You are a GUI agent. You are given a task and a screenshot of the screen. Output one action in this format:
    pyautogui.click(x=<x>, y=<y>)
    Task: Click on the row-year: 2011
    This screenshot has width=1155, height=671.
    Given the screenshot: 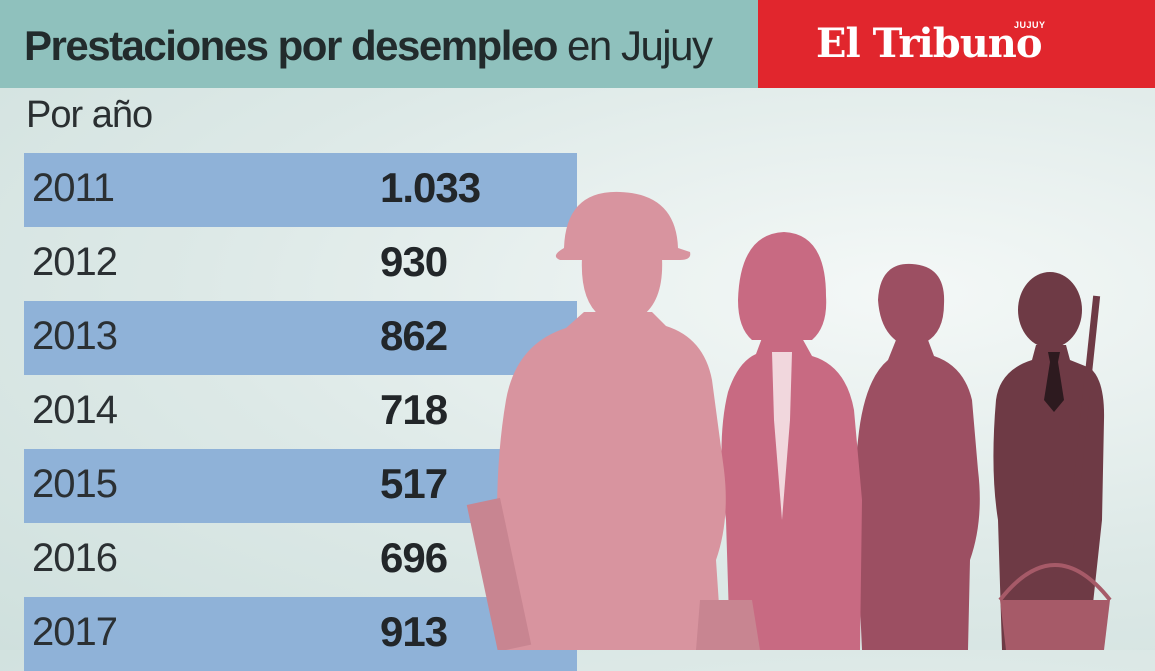 What is the action you would take?
    pyautogui.click(x=73, y=188)
    